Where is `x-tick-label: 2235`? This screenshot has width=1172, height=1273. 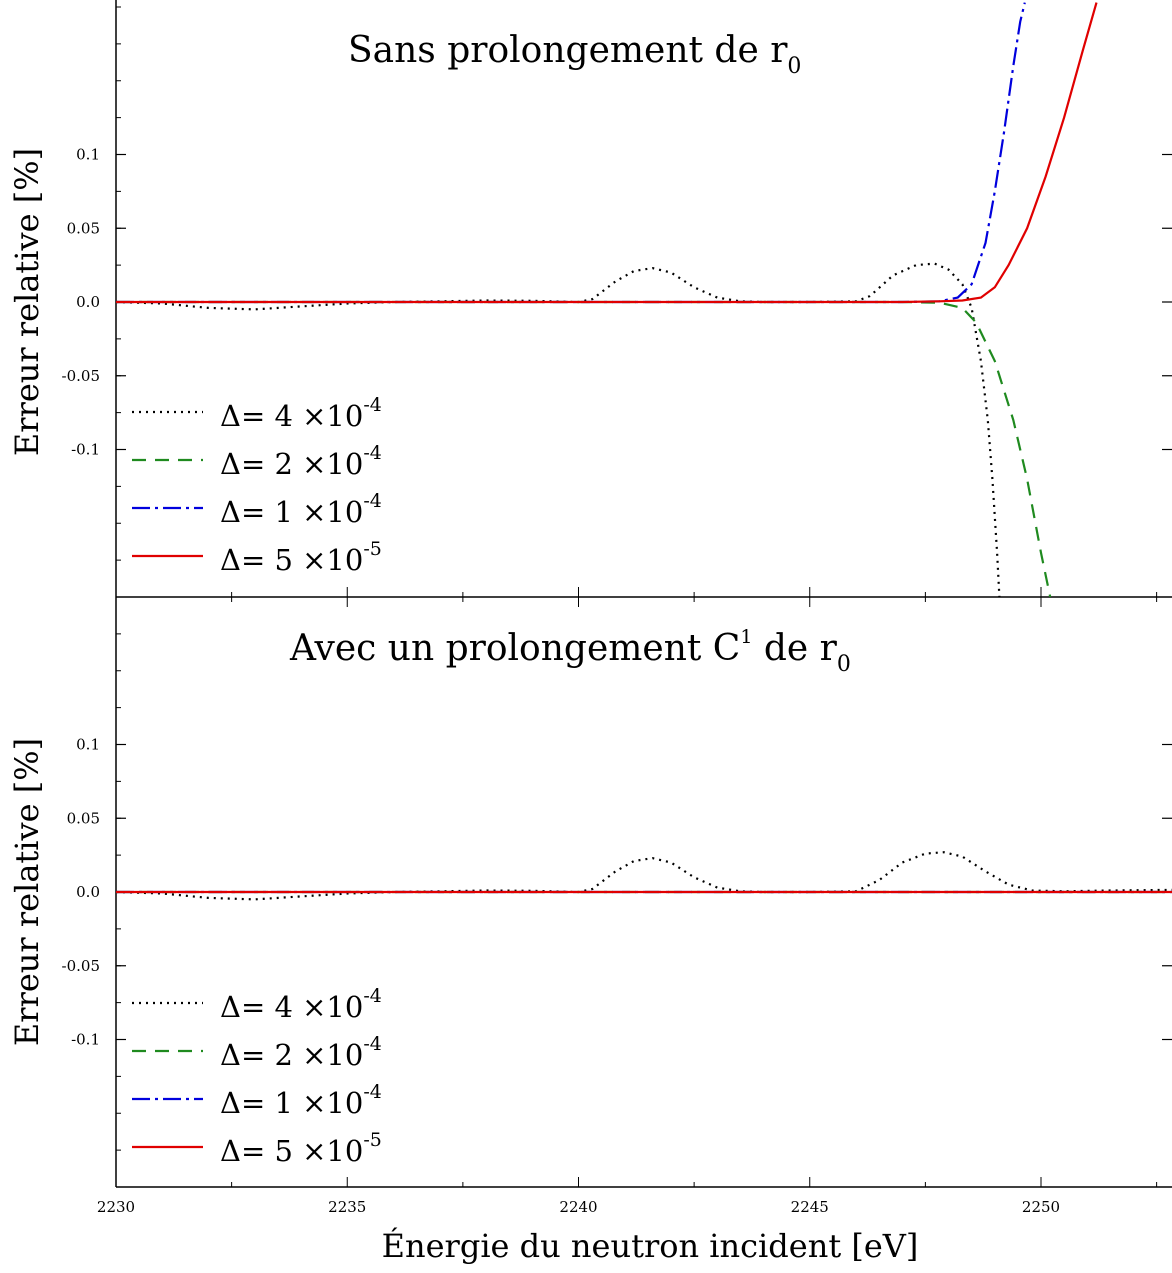 x-tick-label: 2235 is located at coordinates (347, 1207).